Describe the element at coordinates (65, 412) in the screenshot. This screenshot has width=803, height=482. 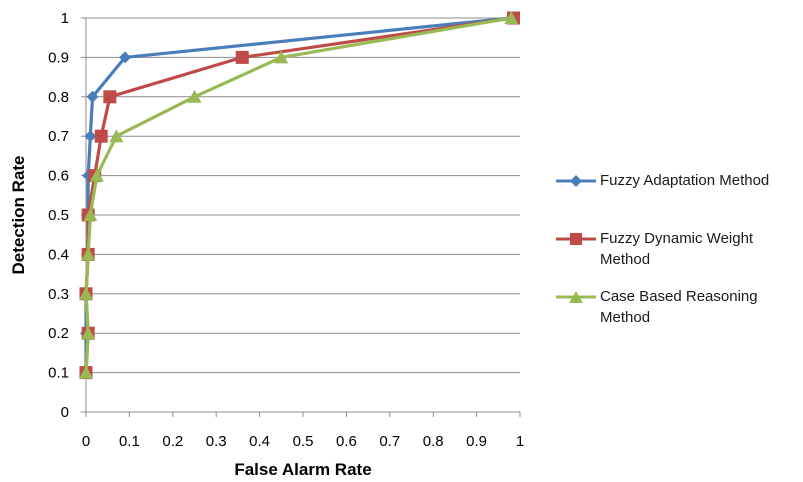
I see `y-tick-label: 0` at that location.